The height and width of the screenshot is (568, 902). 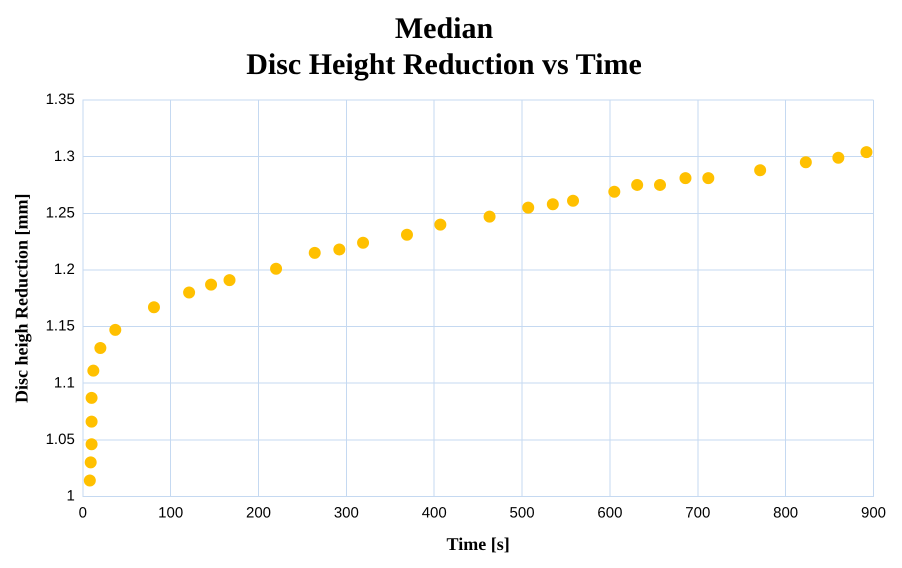 I want to click on x-tick-label: 500, so click(x=522, y=513).